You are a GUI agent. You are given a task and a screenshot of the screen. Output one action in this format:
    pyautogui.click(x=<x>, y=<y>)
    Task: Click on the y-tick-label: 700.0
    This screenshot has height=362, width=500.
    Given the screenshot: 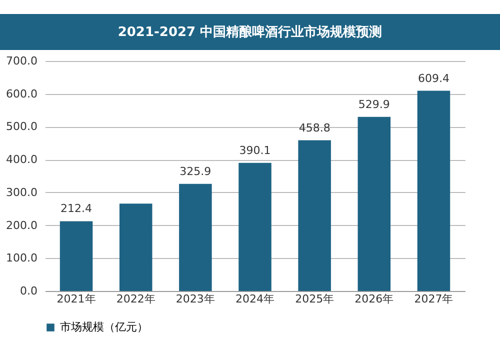 What is the action you would take?
    pyautogui.click(x=22, y=61)
    